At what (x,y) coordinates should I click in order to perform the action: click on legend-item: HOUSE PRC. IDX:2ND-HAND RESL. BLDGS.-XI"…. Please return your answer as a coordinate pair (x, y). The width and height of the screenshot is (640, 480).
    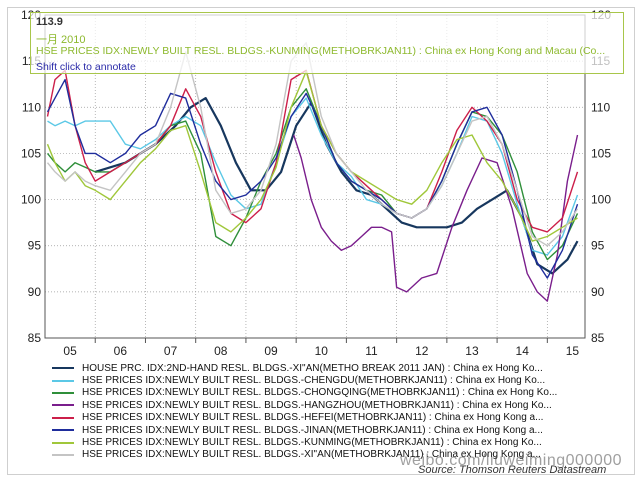
    Looking at the image, I should click on (322, 368).